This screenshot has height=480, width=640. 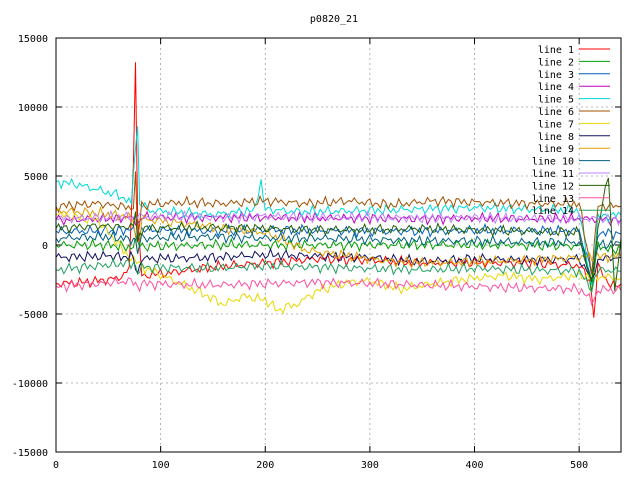 I want to click on y-tick-label: -15000, so click(x=30, y=453).